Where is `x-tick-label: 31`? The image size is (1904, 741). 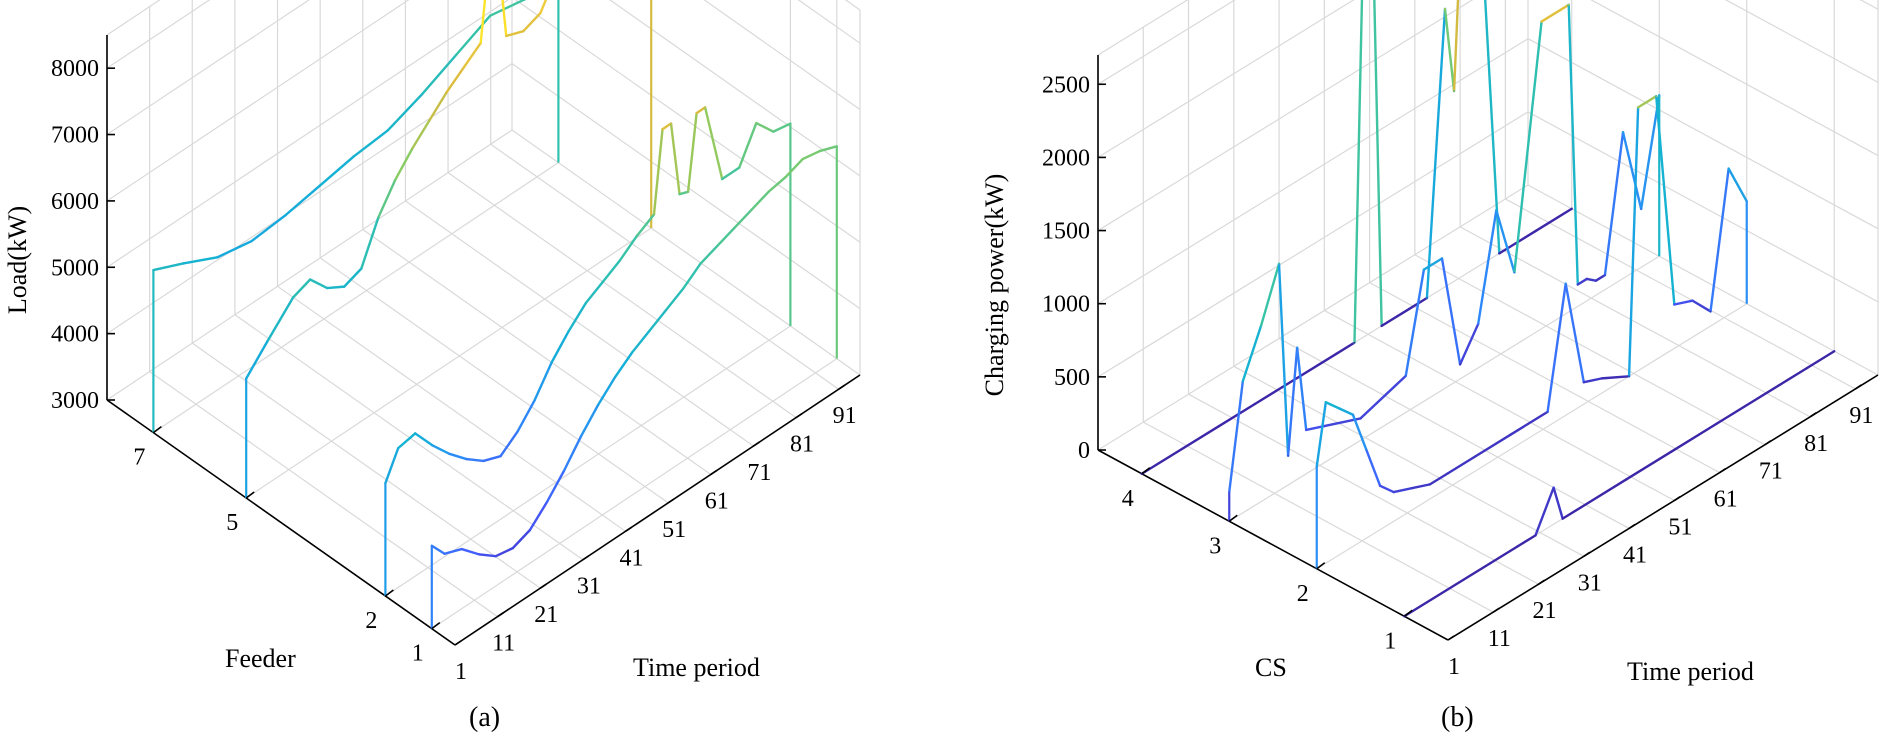 x-tick-label: 31 is located at coordinates (589, 587).